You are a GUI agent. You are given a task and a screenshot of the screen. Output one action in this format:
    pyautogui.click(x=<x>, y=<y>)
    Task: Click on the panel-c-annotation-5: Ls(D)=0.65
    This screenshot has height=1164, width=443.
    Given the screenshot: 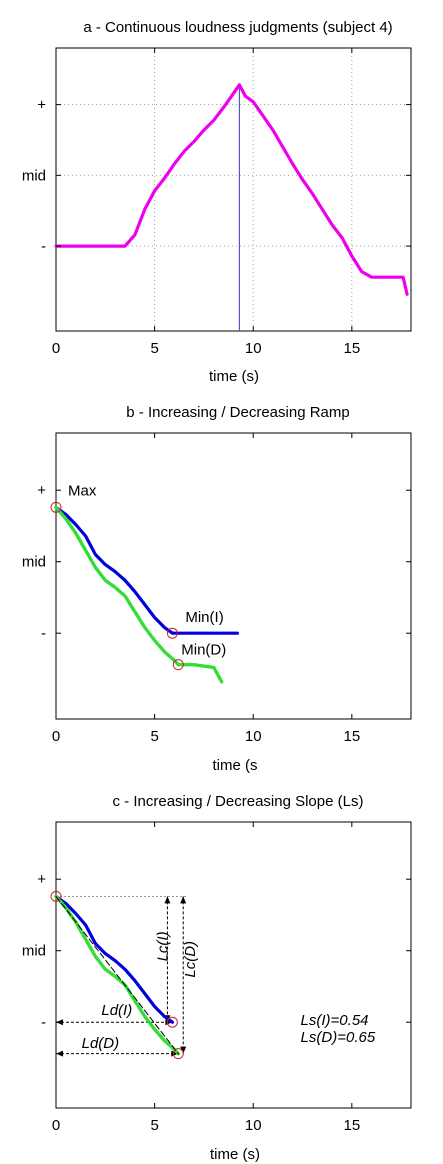 What is the action you would take?
    pyautogui.click(x=338, y=1037)
    